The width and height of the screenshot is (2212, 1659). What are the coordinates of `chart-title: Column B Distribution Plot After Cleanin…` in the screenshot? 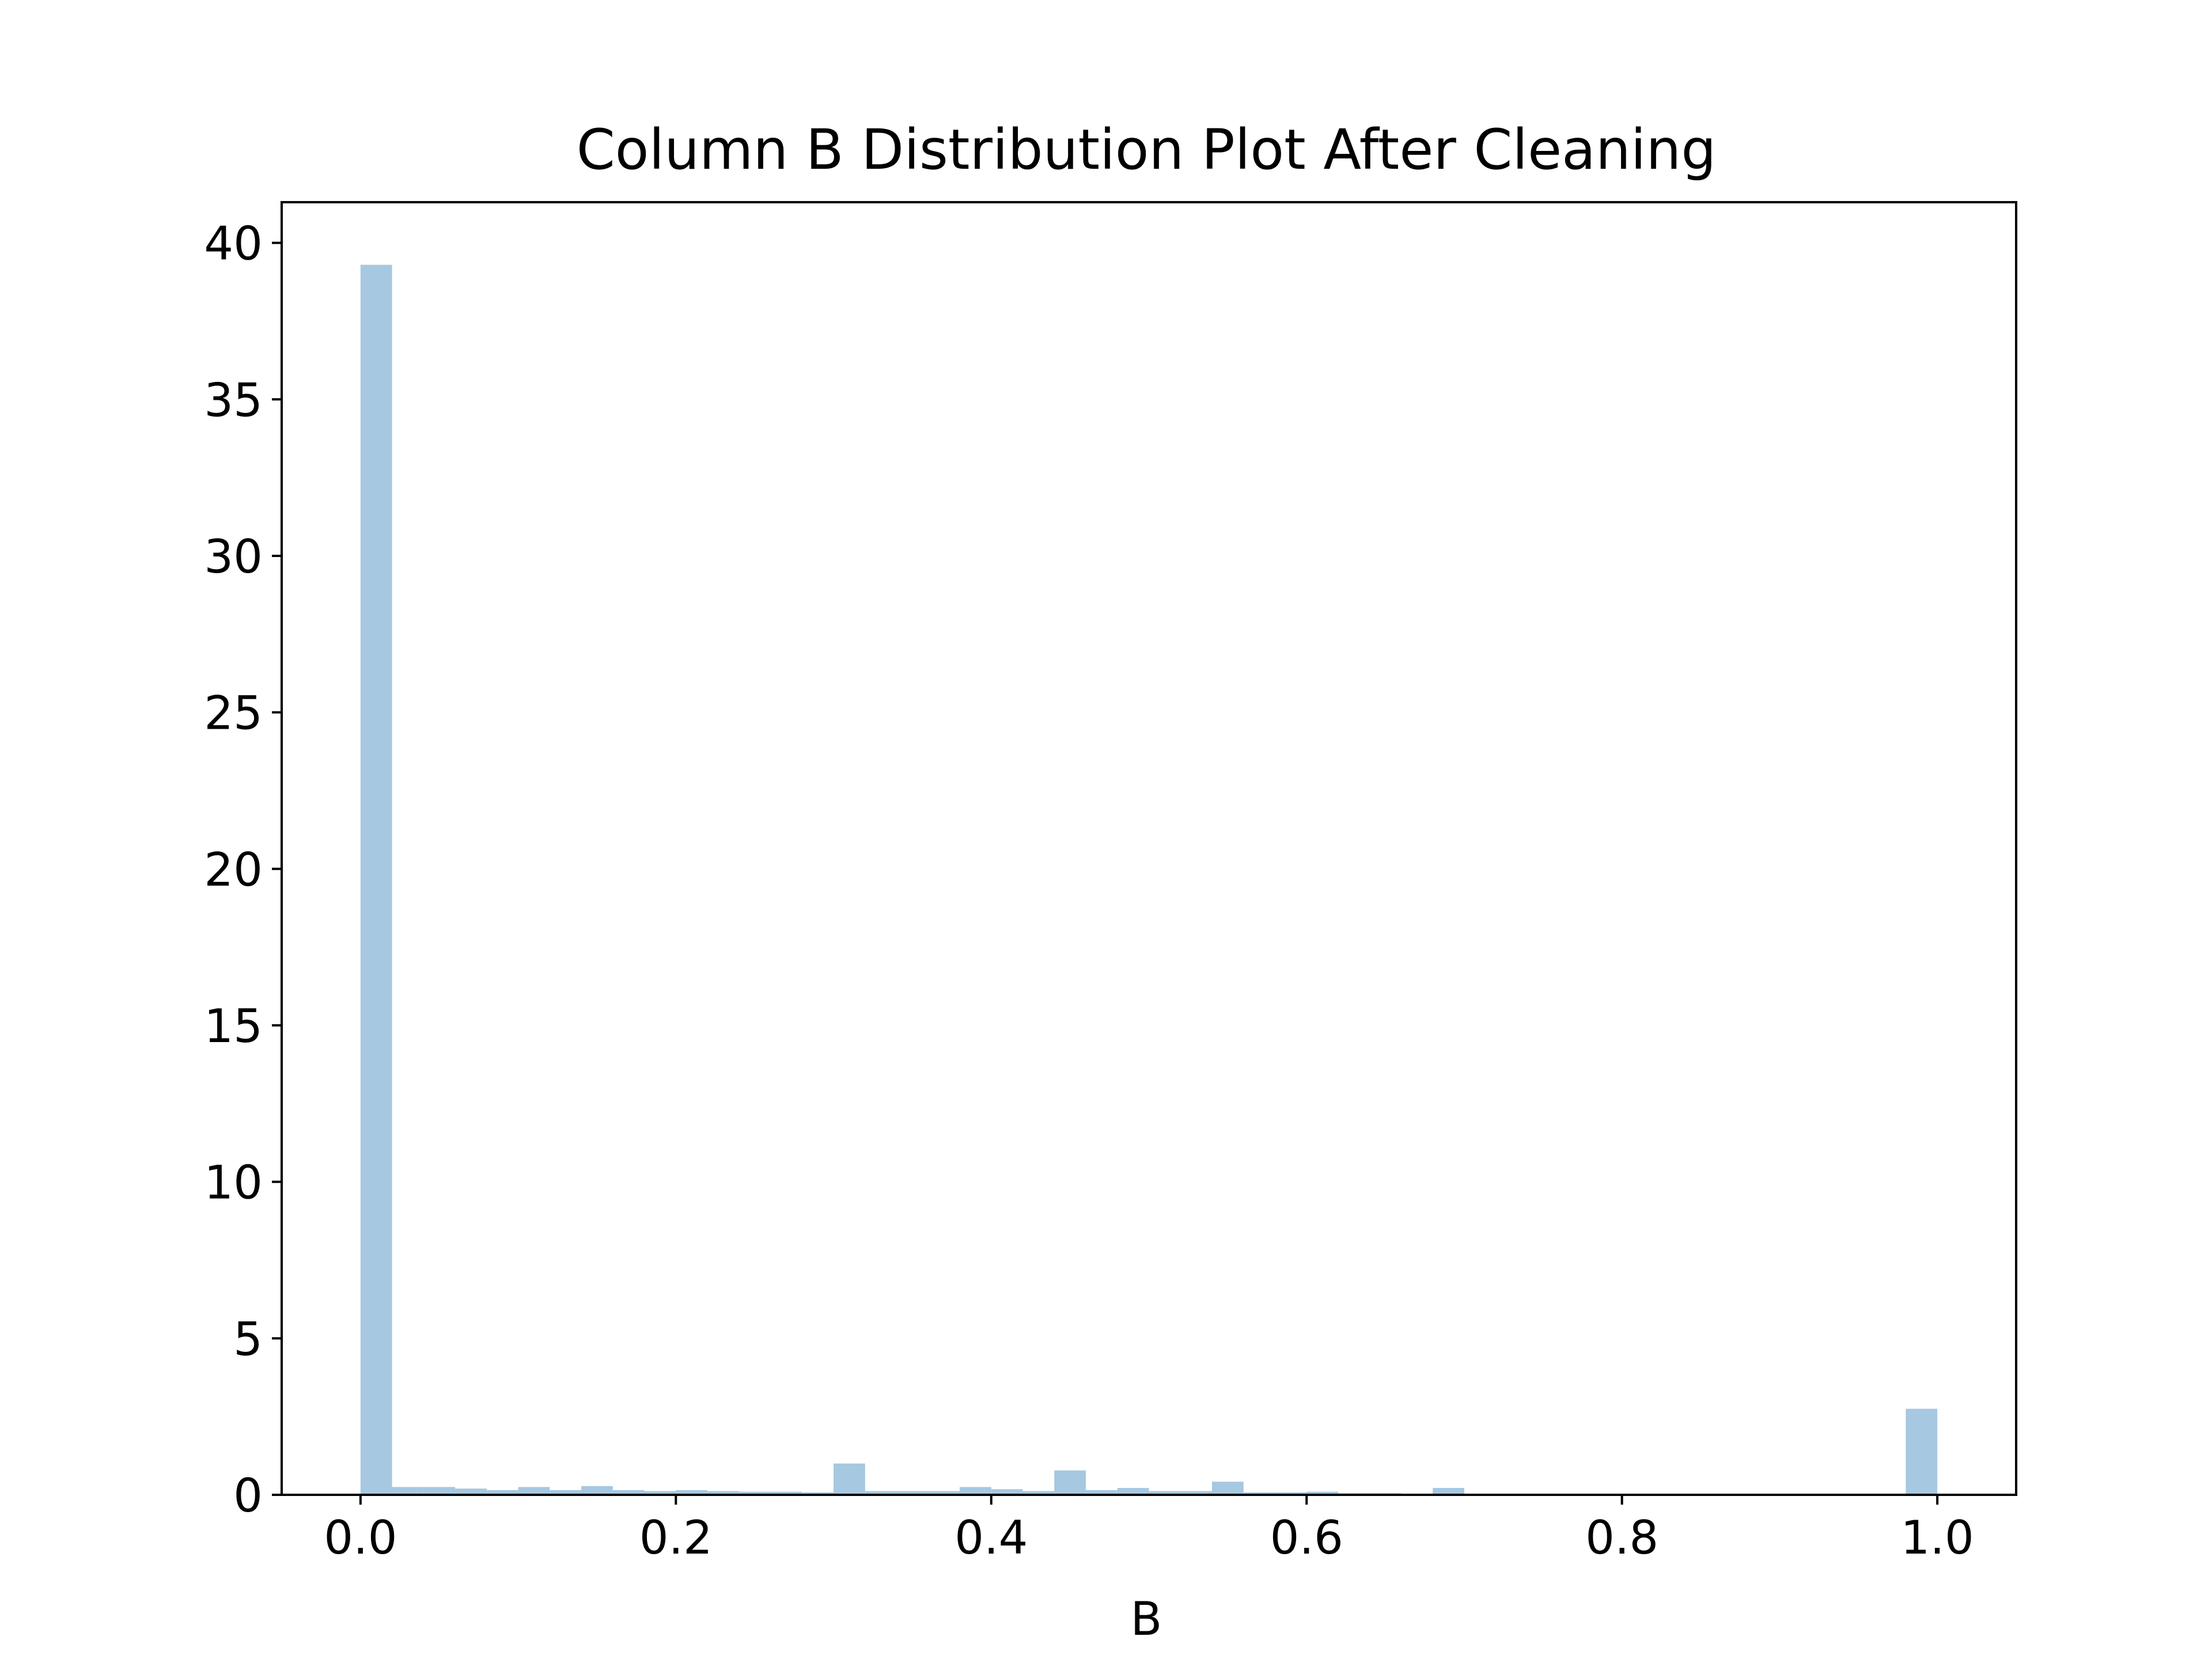 It's located at (1147, 150).